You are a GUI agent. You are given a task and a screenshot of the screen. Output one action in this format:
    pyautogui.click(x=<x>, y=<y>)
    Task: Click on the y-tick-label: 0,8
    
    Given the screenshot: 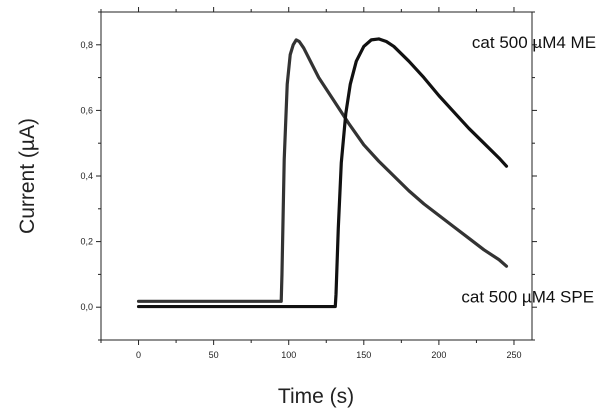 What is the action you would take?
    pyautogui.click(x=86, y=45)
    